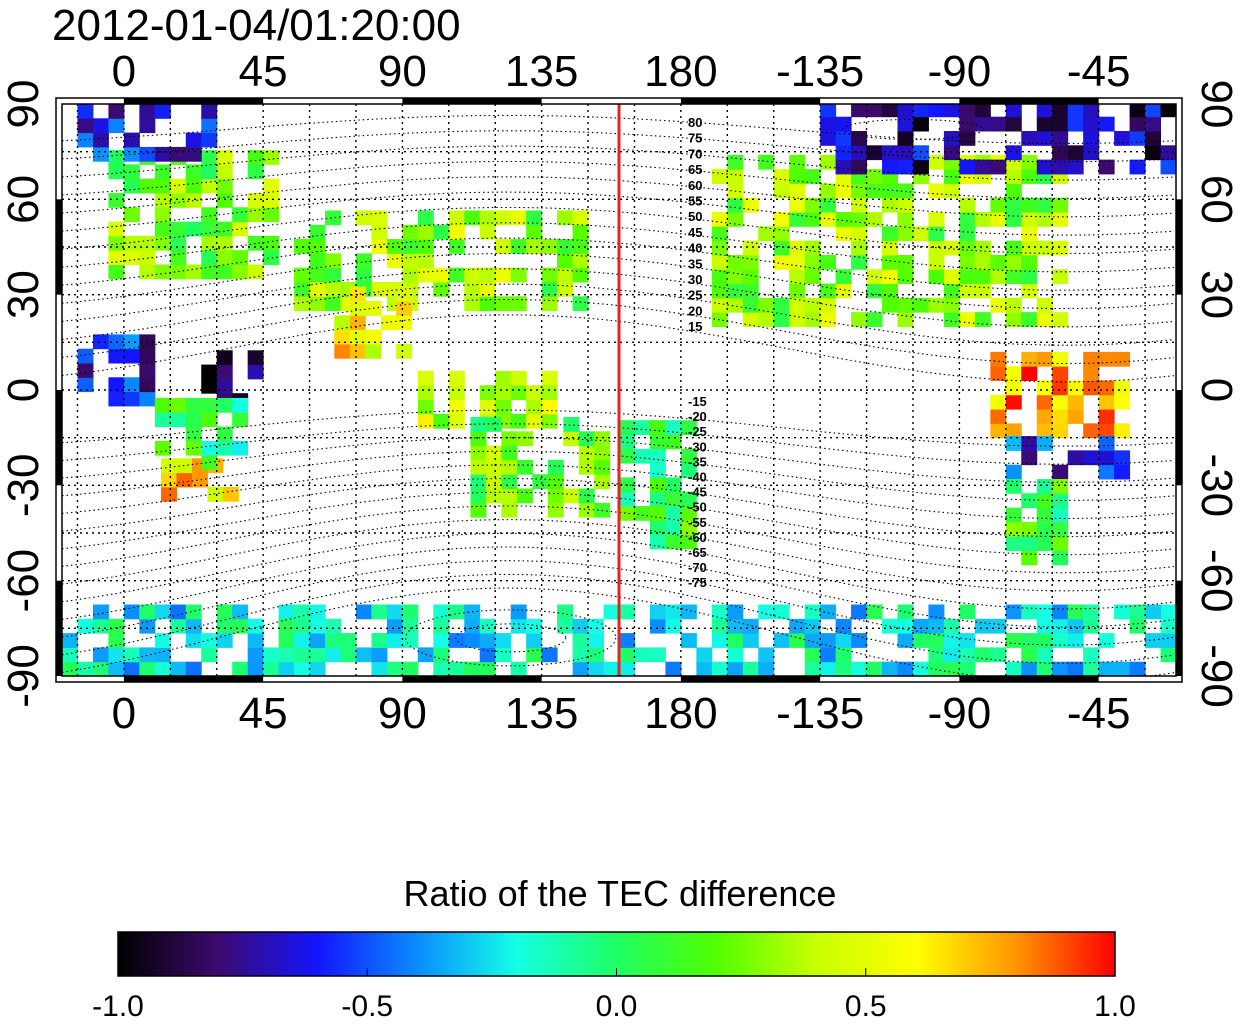 Image resolution: width=1240 pixels, height=1024 pixels. I want to click on lon-tick-label-bottom: 180, so click(680, 713).